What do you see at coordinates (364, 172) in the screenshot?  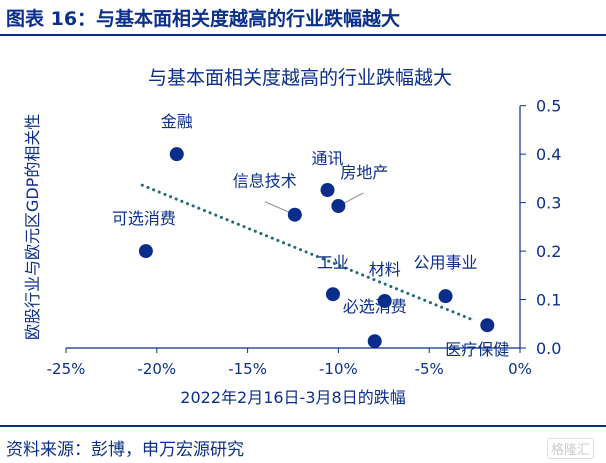 I see `point-label: 房地产` at bounding box center [364, 172].